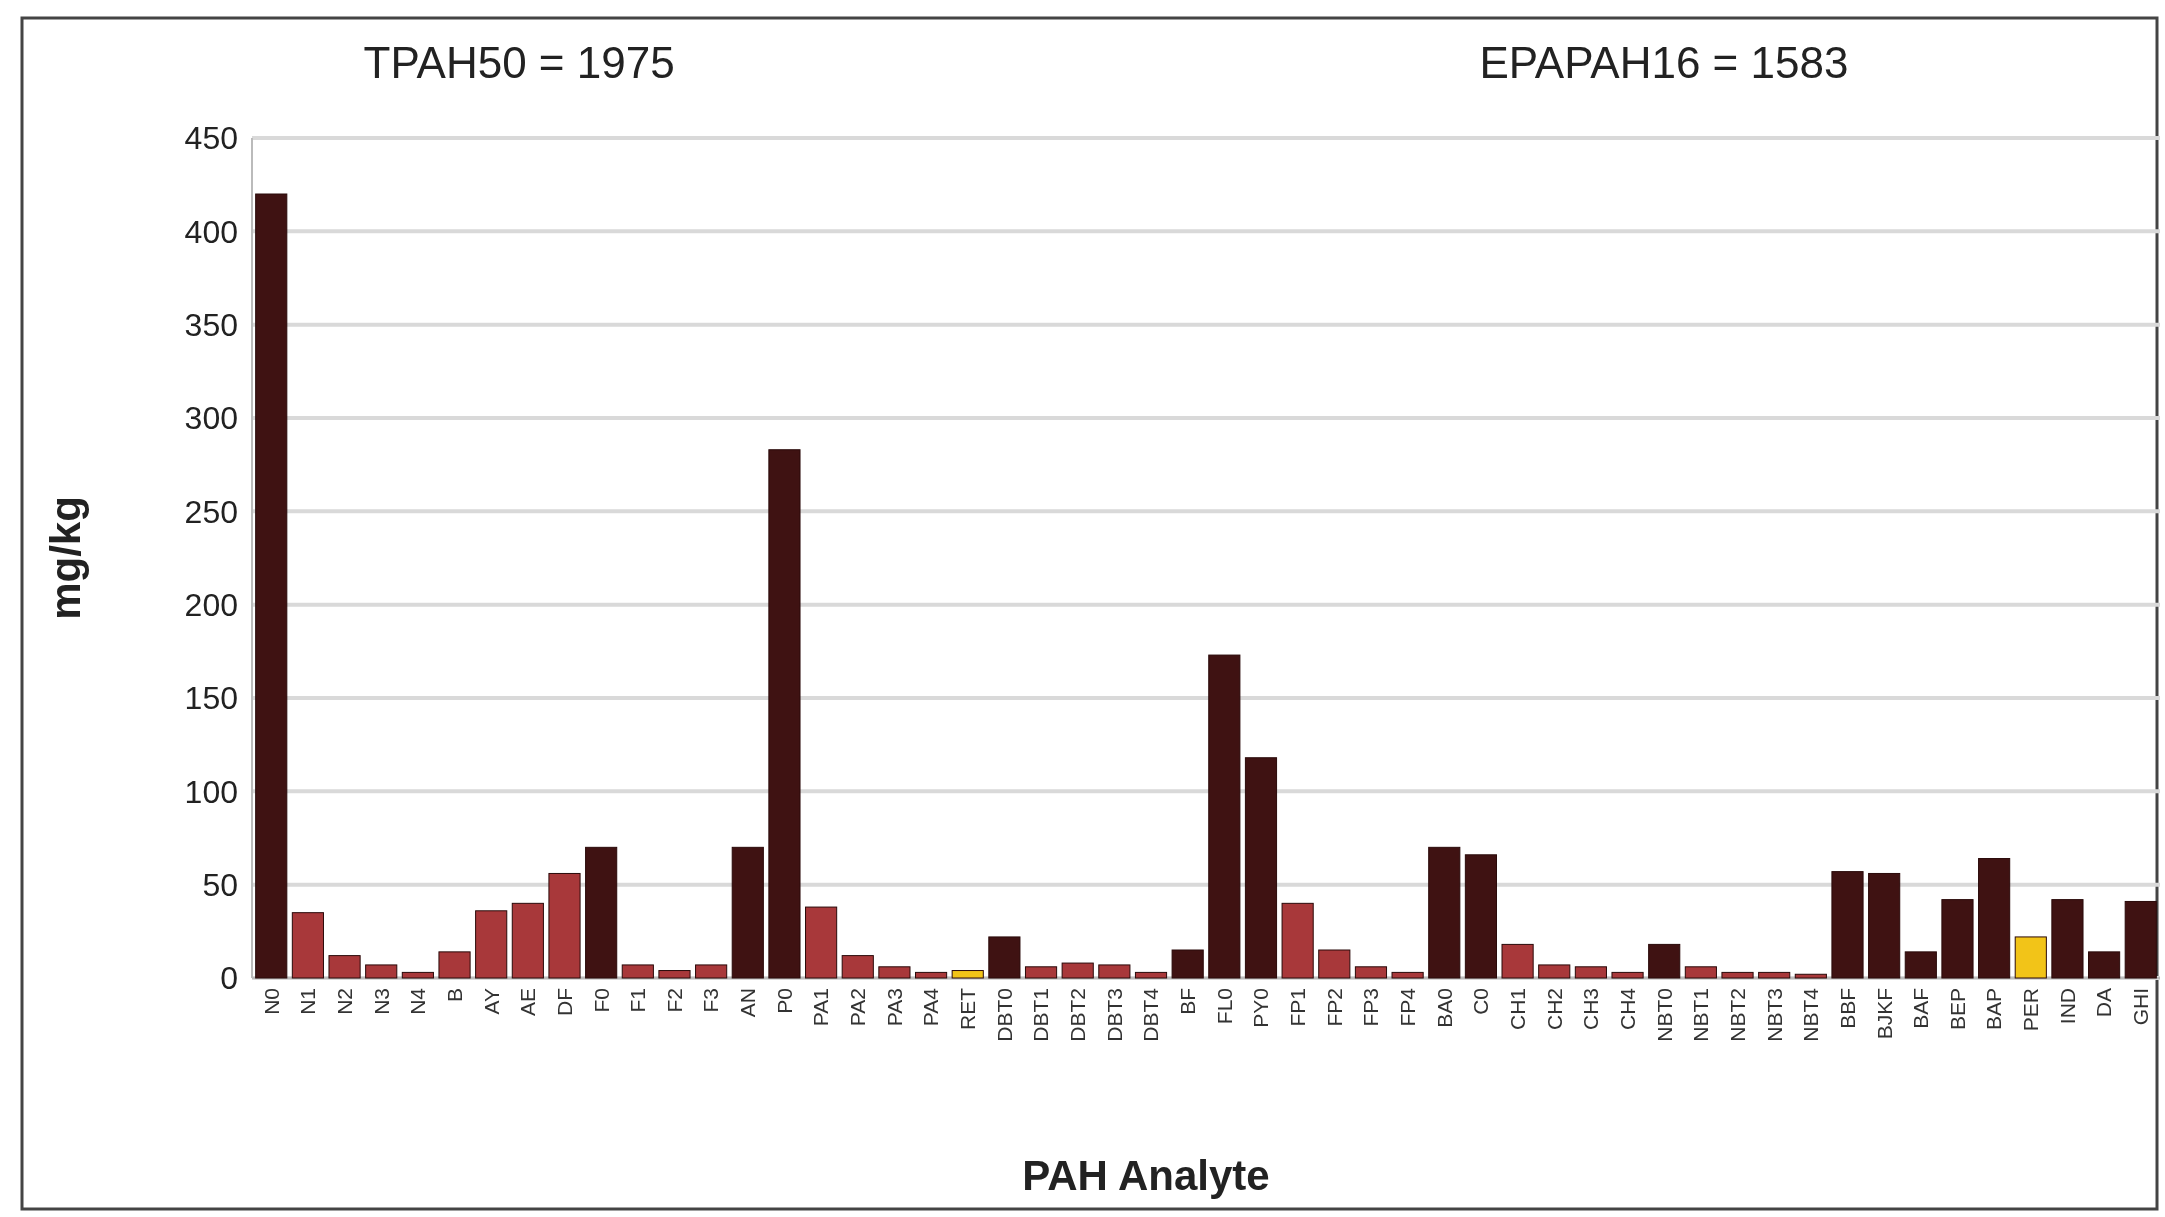 The height and width of the screenshot is (1217, 2165). I want to click on x-tick-label: N2, so click(344, 1001).